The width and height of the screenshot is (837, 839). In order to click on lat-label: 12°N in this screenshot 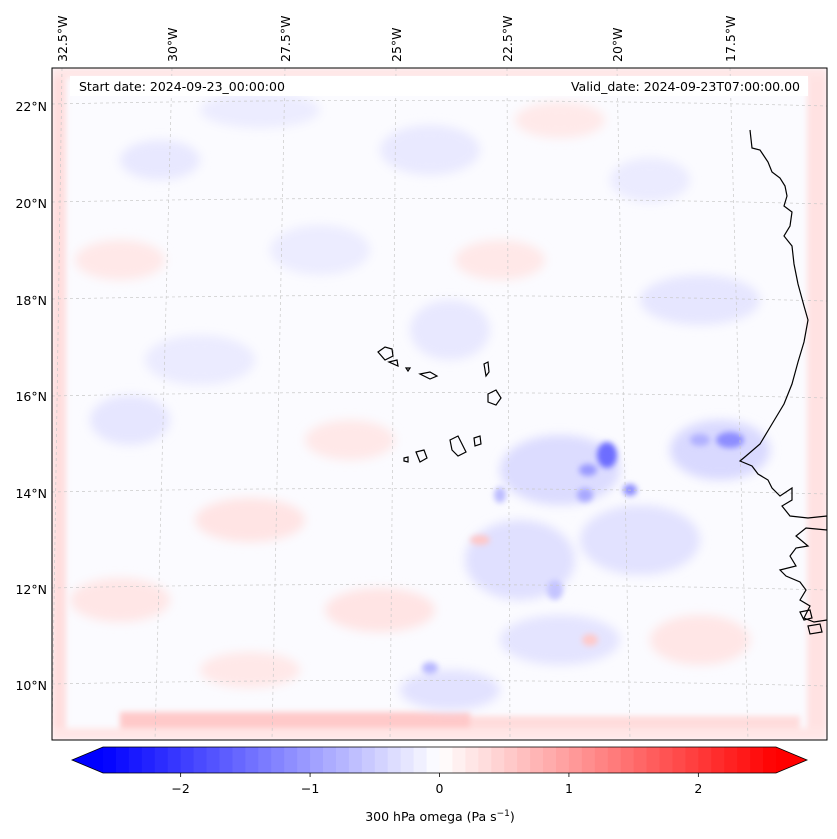, I will do `click(31, 589)`.